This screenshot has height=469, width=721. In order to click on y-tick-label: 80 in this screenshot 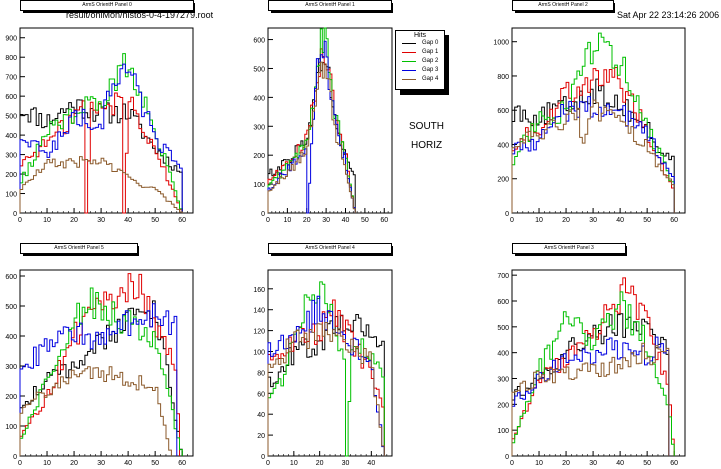, I will do `click(261, 373)`.